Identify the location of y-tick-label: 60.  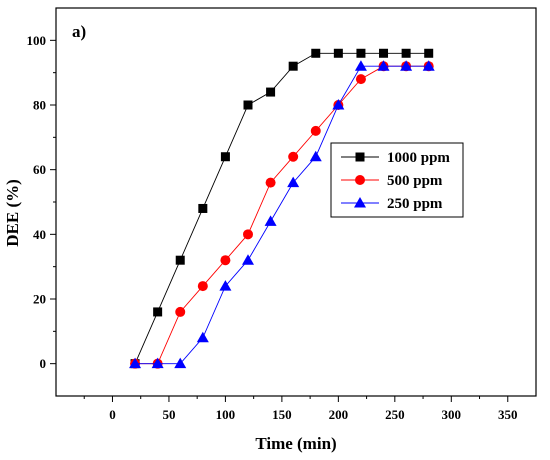
(39, 169).